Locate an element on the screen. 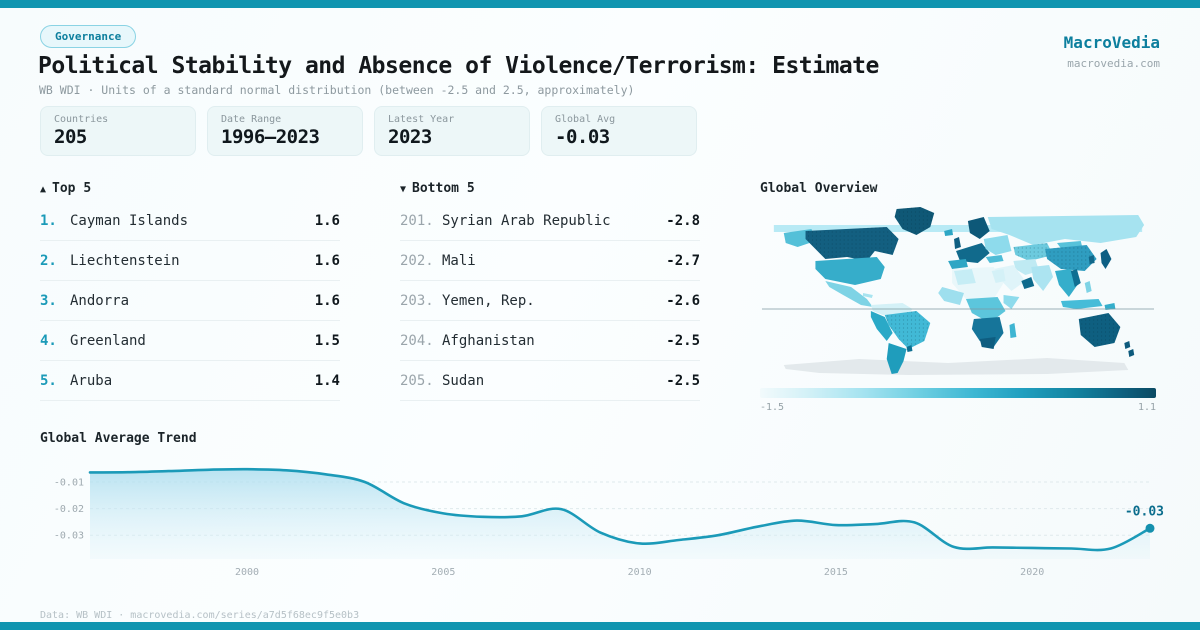 The height and width of the screenshot is (630, 1200). svg-text: 2015 is located at coordinates (836, 572).